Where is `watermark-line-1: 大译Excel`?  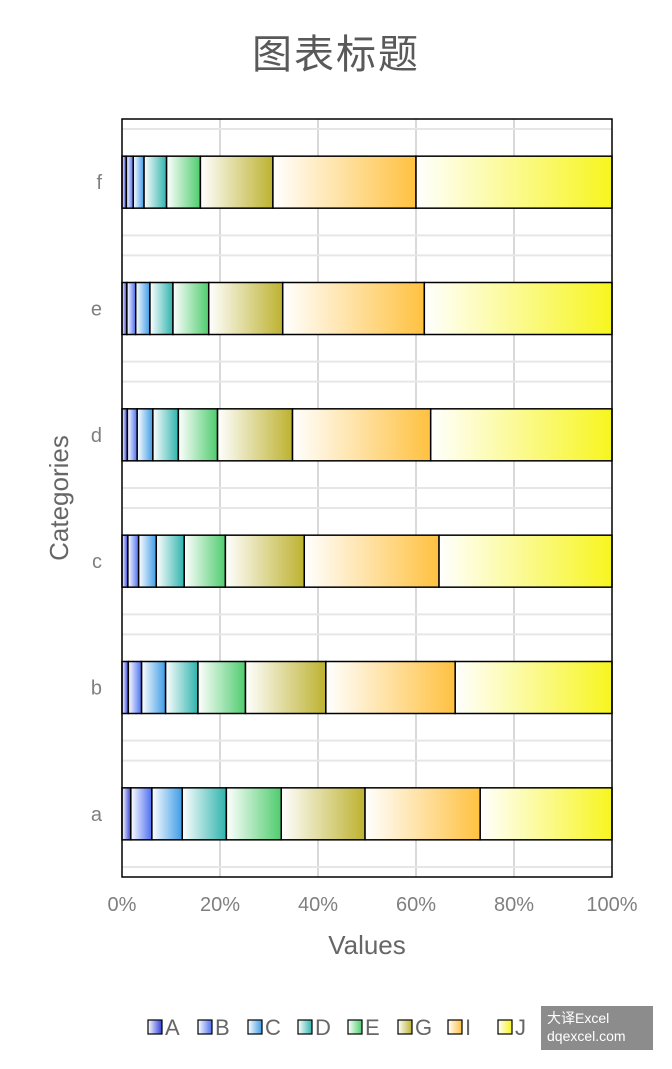 watermark-line-1: 大译Excel is located at coordinates (578, 1018).